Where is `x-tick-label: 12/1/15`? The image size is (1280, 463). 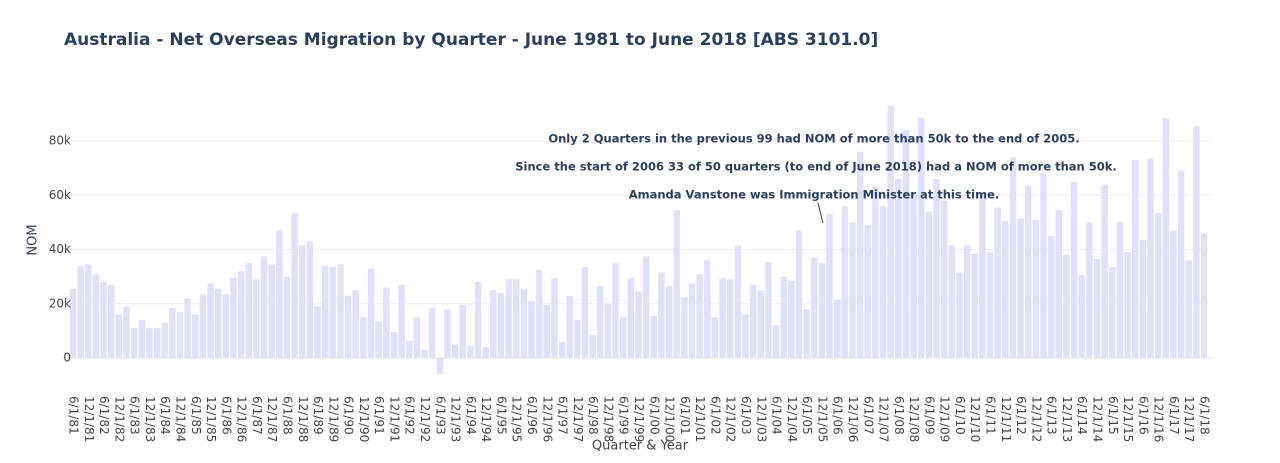 x-tick-label: 12/1/15 is located at coordinates (1128, 419).